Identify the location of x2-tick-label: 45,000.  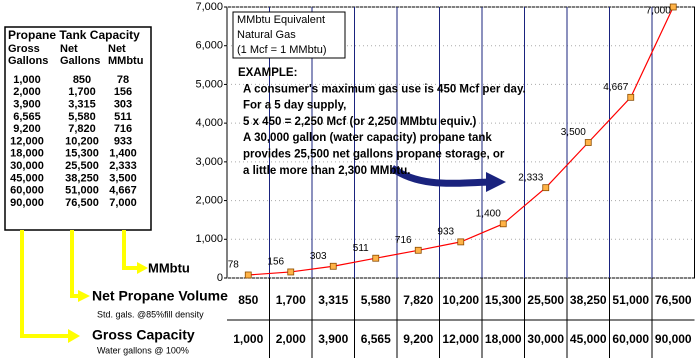
(588, 339).